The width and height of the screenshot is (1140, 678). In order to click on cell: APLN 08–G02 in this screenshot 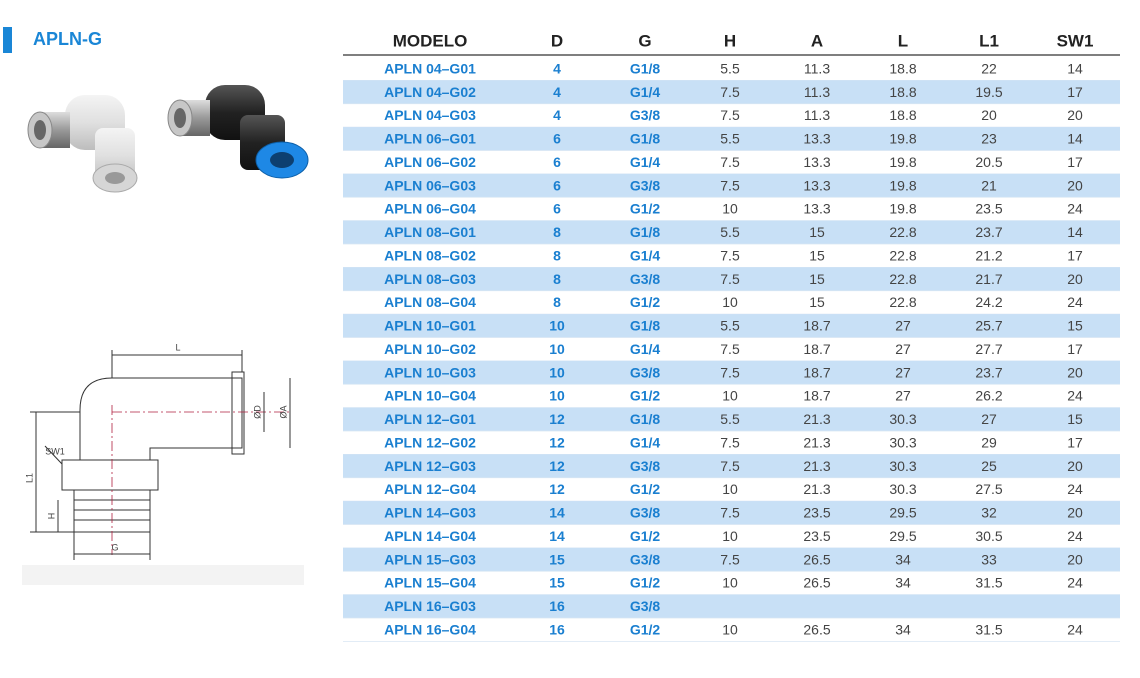, I will do `click(430, 255)`.